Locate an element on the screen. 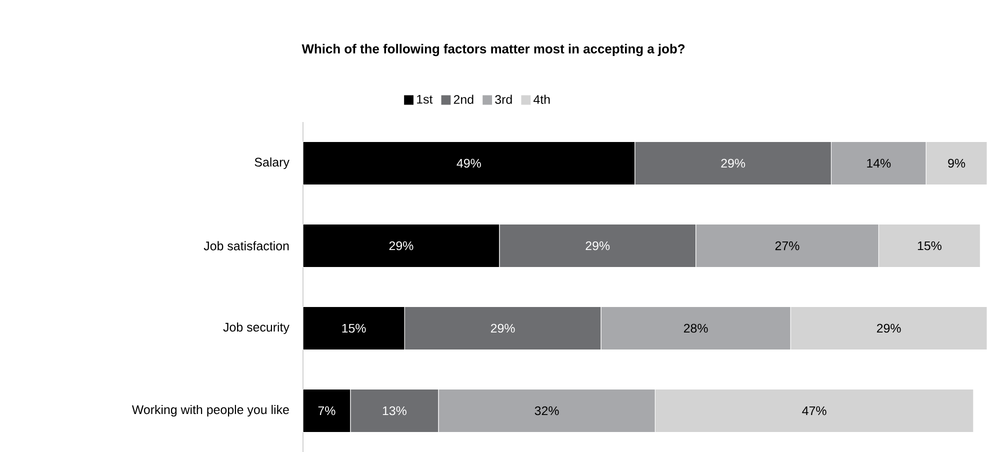 The height and width of the screenshot is (452, 987). legend-label: 2nd is located at coordinates (464, 99).